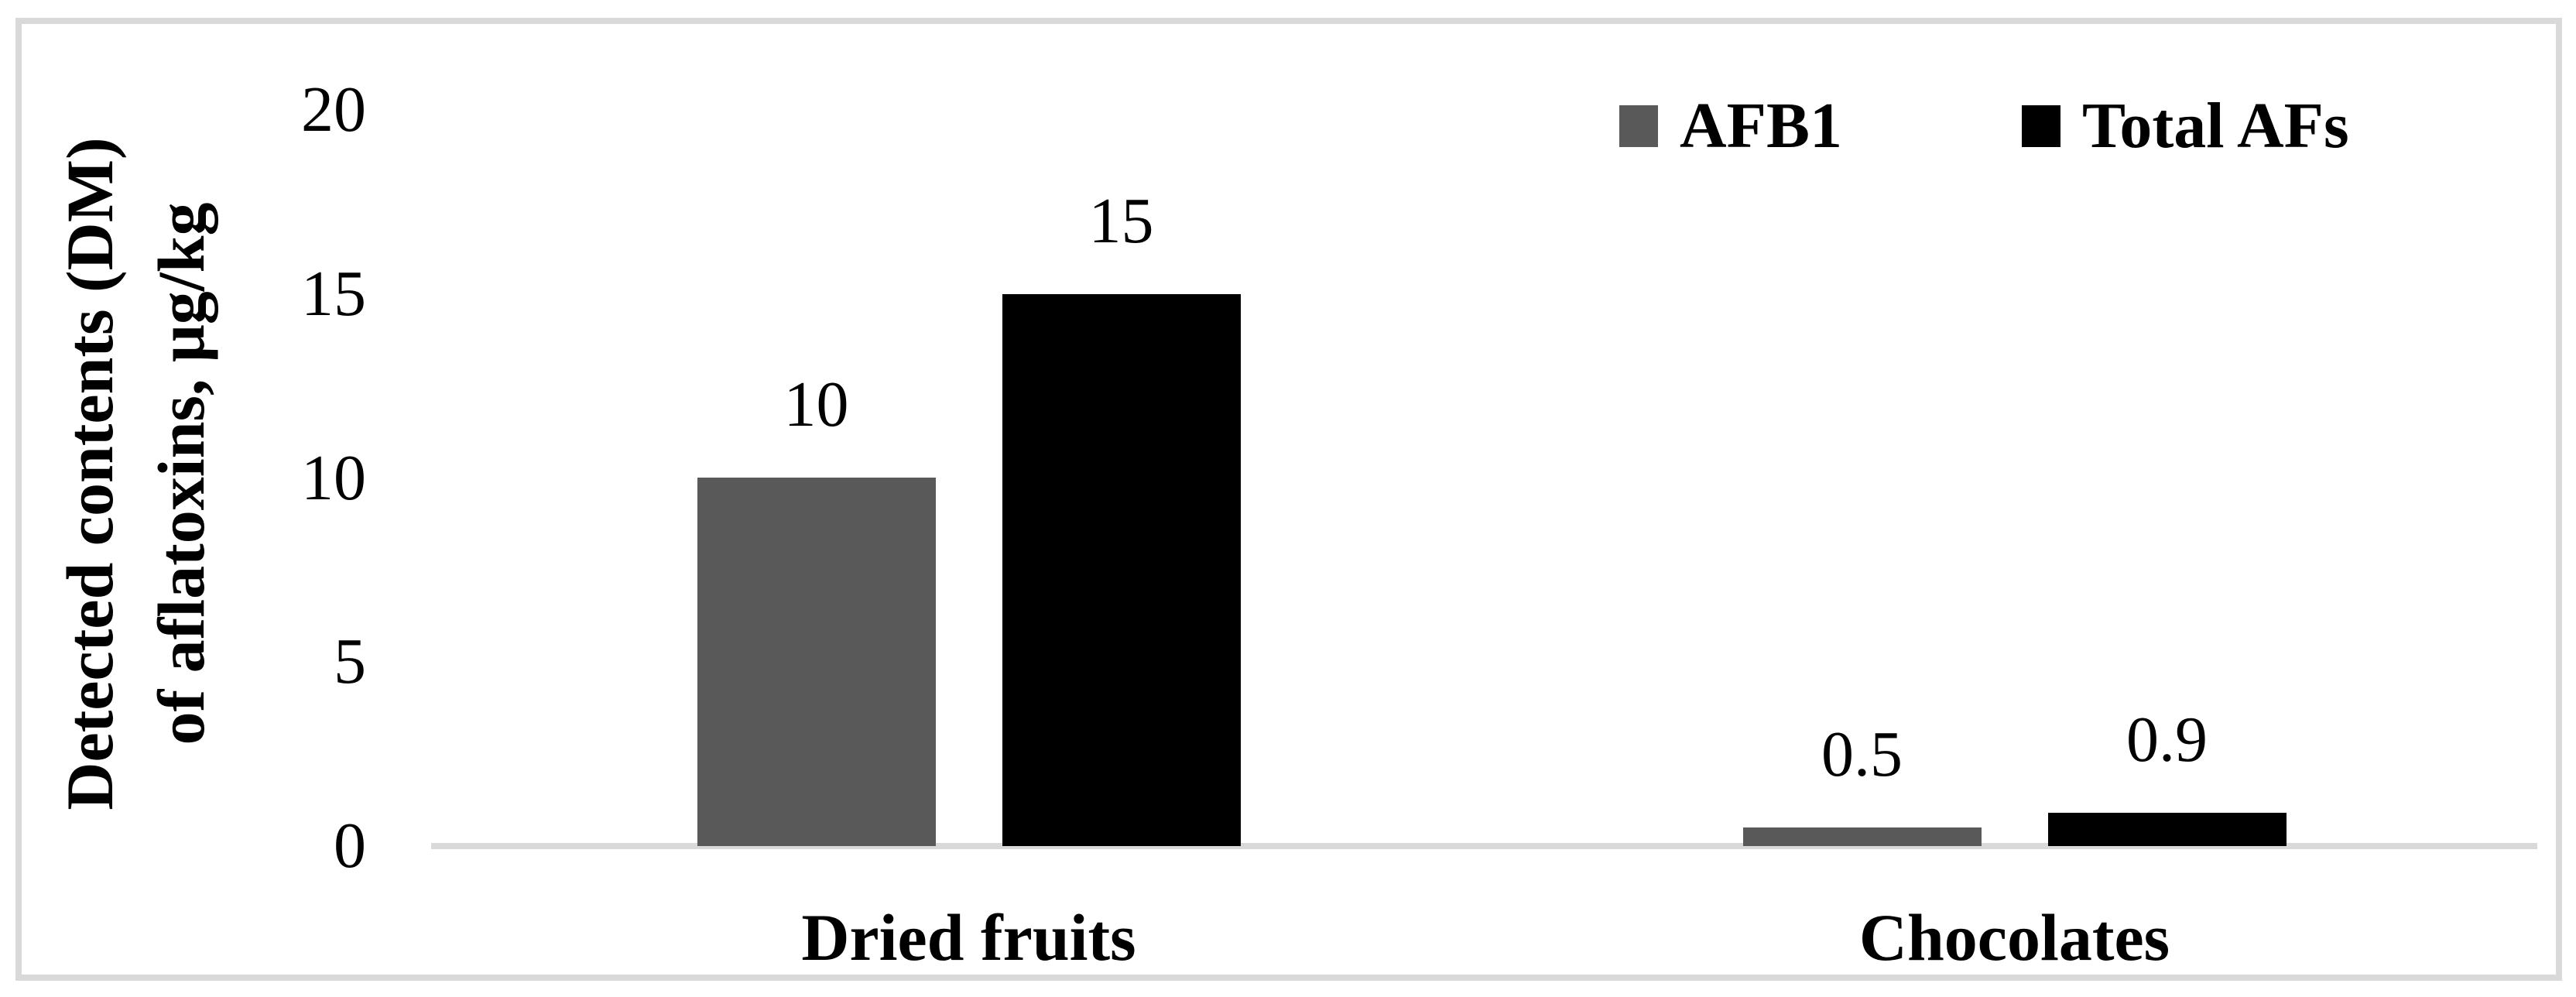 This screenshot has height=997, width=2576. What do you see at coordinates (816, 404) in the screenshot?
I see `data-label-dried-fruits-afb1: 10` at bounding box center [816, 404].